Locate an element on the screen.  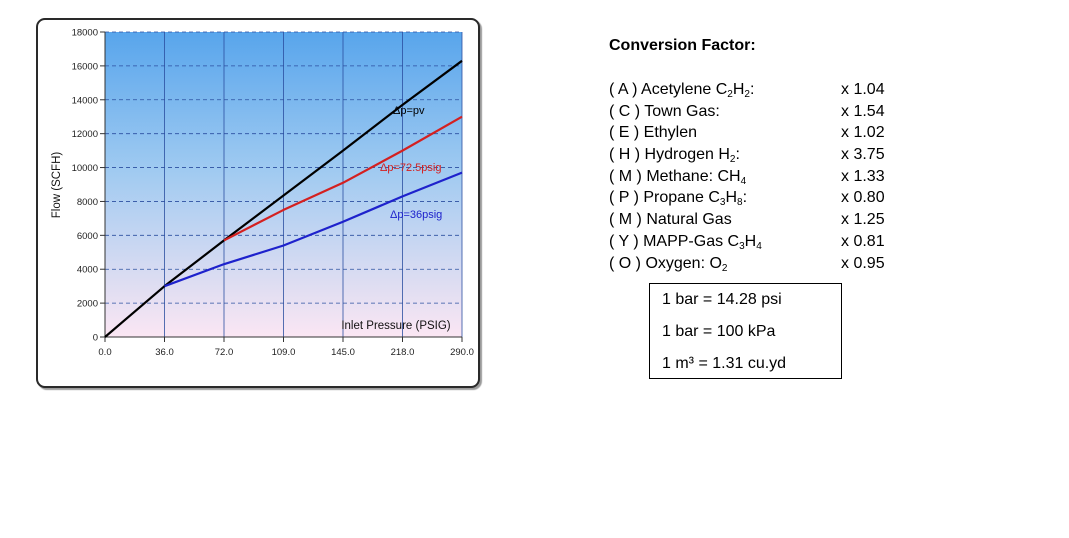
conversion-factor-row: ( C ) Town Gas: x 1.54 is located at coordinates (754, 112).